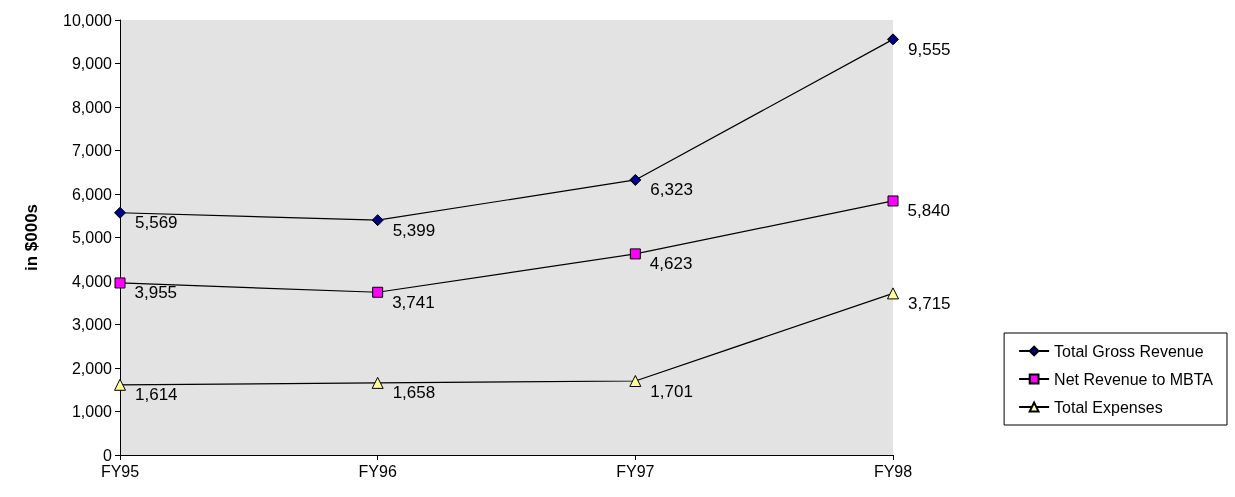 The height and width of the screenshot is (497, 1235). What do you see at coordinates (92, 150) in the screenshot?
I see `y-tick-label: 7,000` at bounding box center [92, 150].